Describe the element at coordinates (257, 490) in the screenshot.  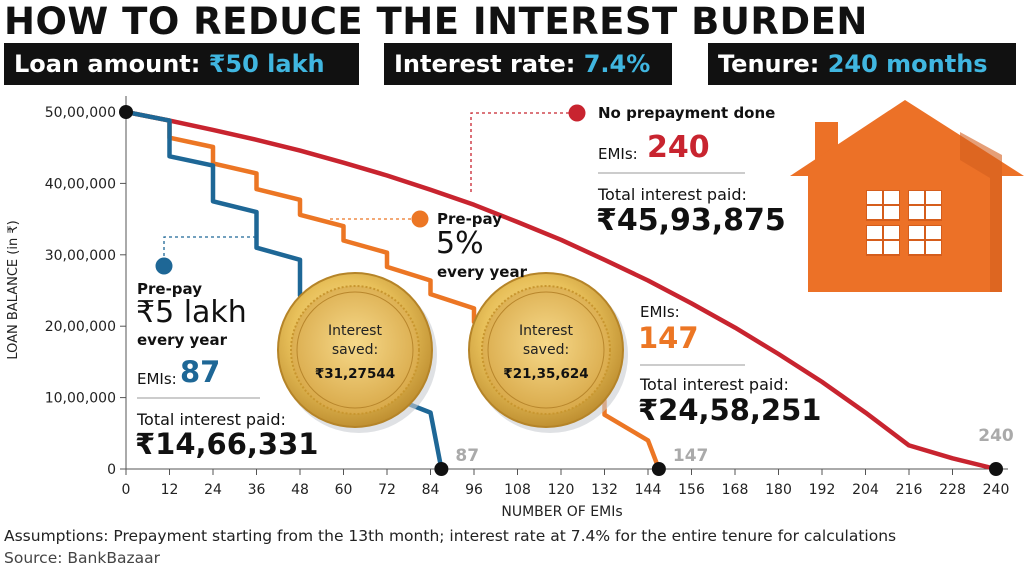
I see `x-tick-label: 36` at that location.